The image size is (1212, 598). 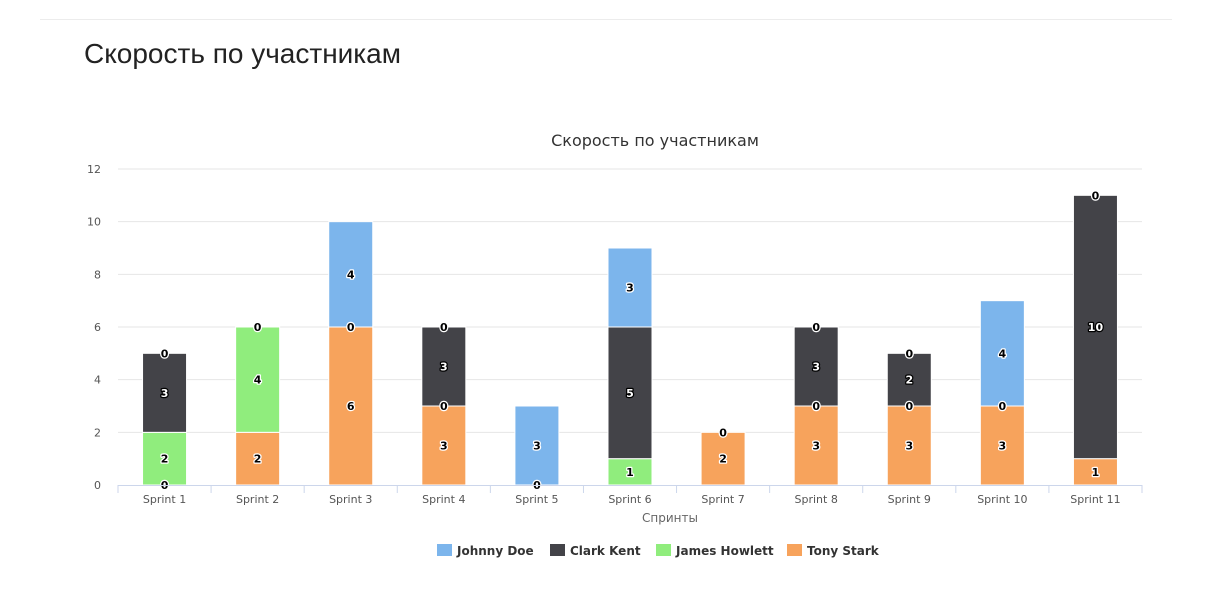 What do you see at coordinates (816, 499) in the screenshot?
I see `x-tick-label: Sprint 8` at bounding box center [816, 499].